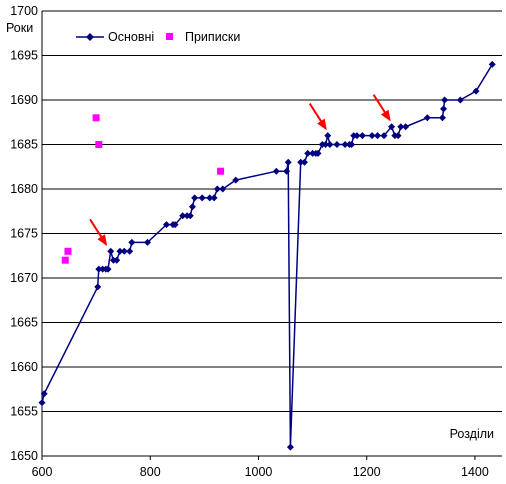  I want to click on x-tick-label-1200: 1200, so click(367, 472).